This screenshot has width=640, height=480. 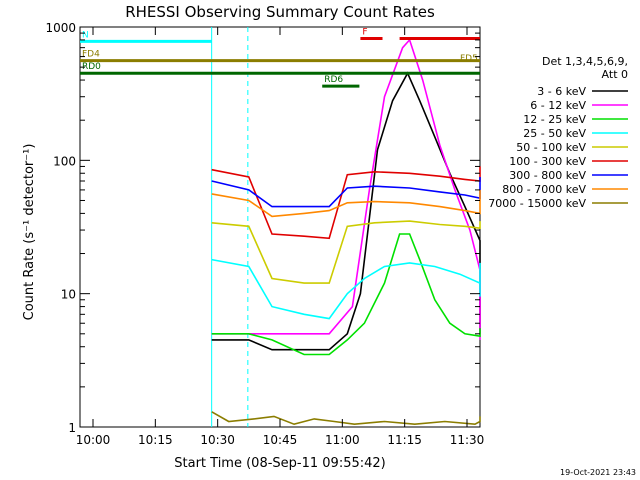 I want to click on flag-label-rd6: RD6, so click(x=333, y=80).